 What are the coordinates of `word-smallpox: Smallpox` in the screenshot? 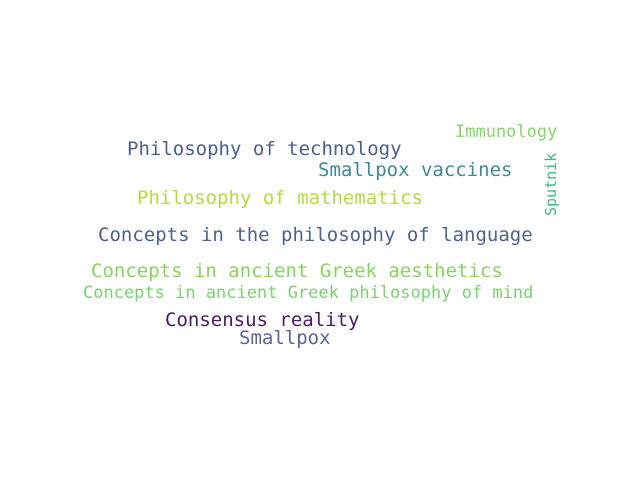 It's located at (285, 338).